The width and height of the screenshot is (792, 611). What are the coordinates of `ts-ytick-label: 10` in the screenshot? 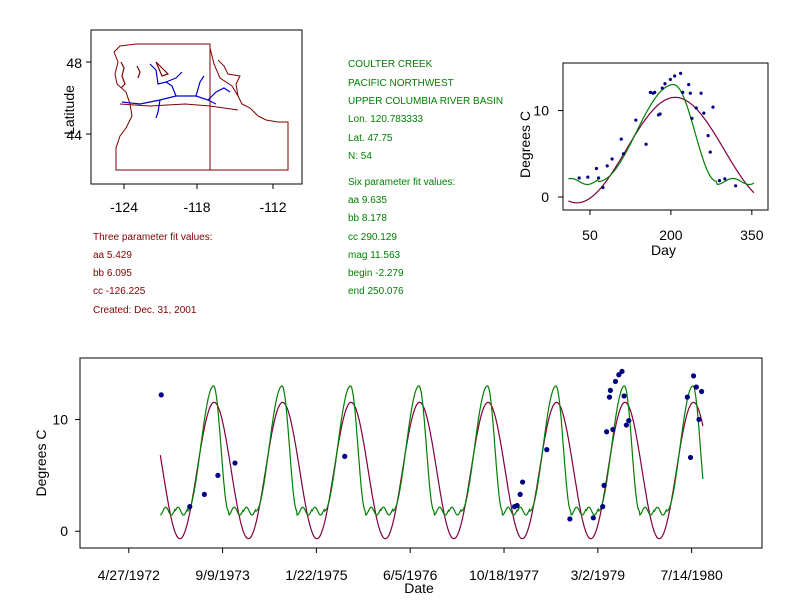 It's located at (60, 419).